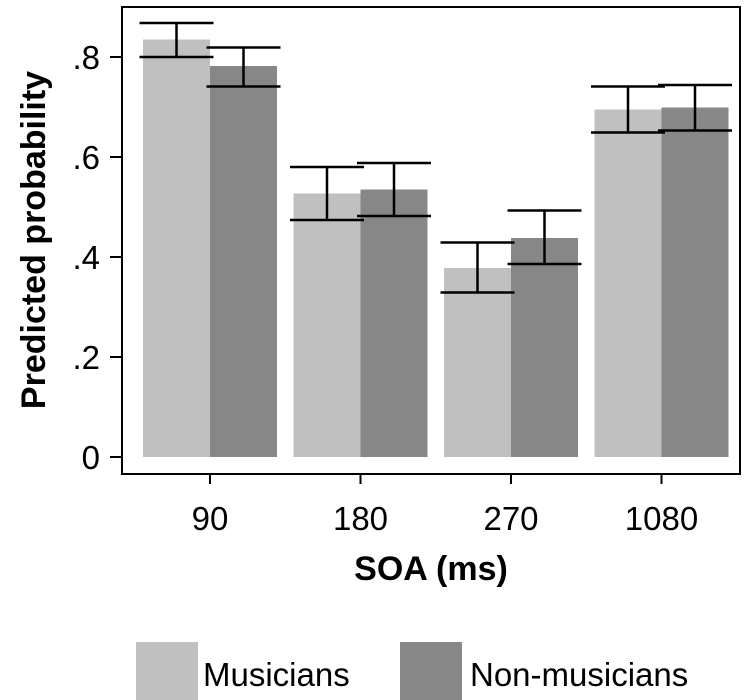  Describe the element at coordinates (86, 57) in the screenshot. I see `y-tick-label-.8: .8` at that location.